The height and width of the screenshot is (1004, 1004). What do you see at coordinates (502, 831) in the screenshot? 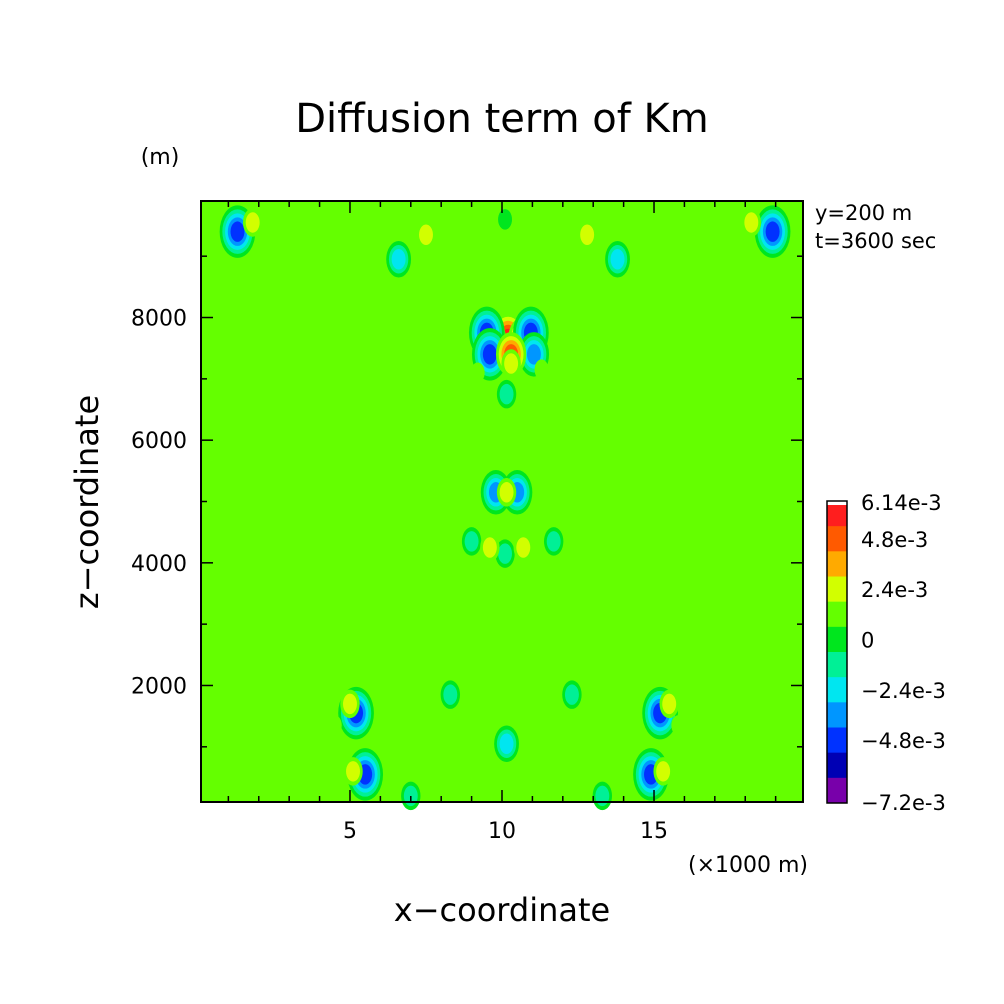
I see `x-tick-label: 10` at bounding box center [502, 831].